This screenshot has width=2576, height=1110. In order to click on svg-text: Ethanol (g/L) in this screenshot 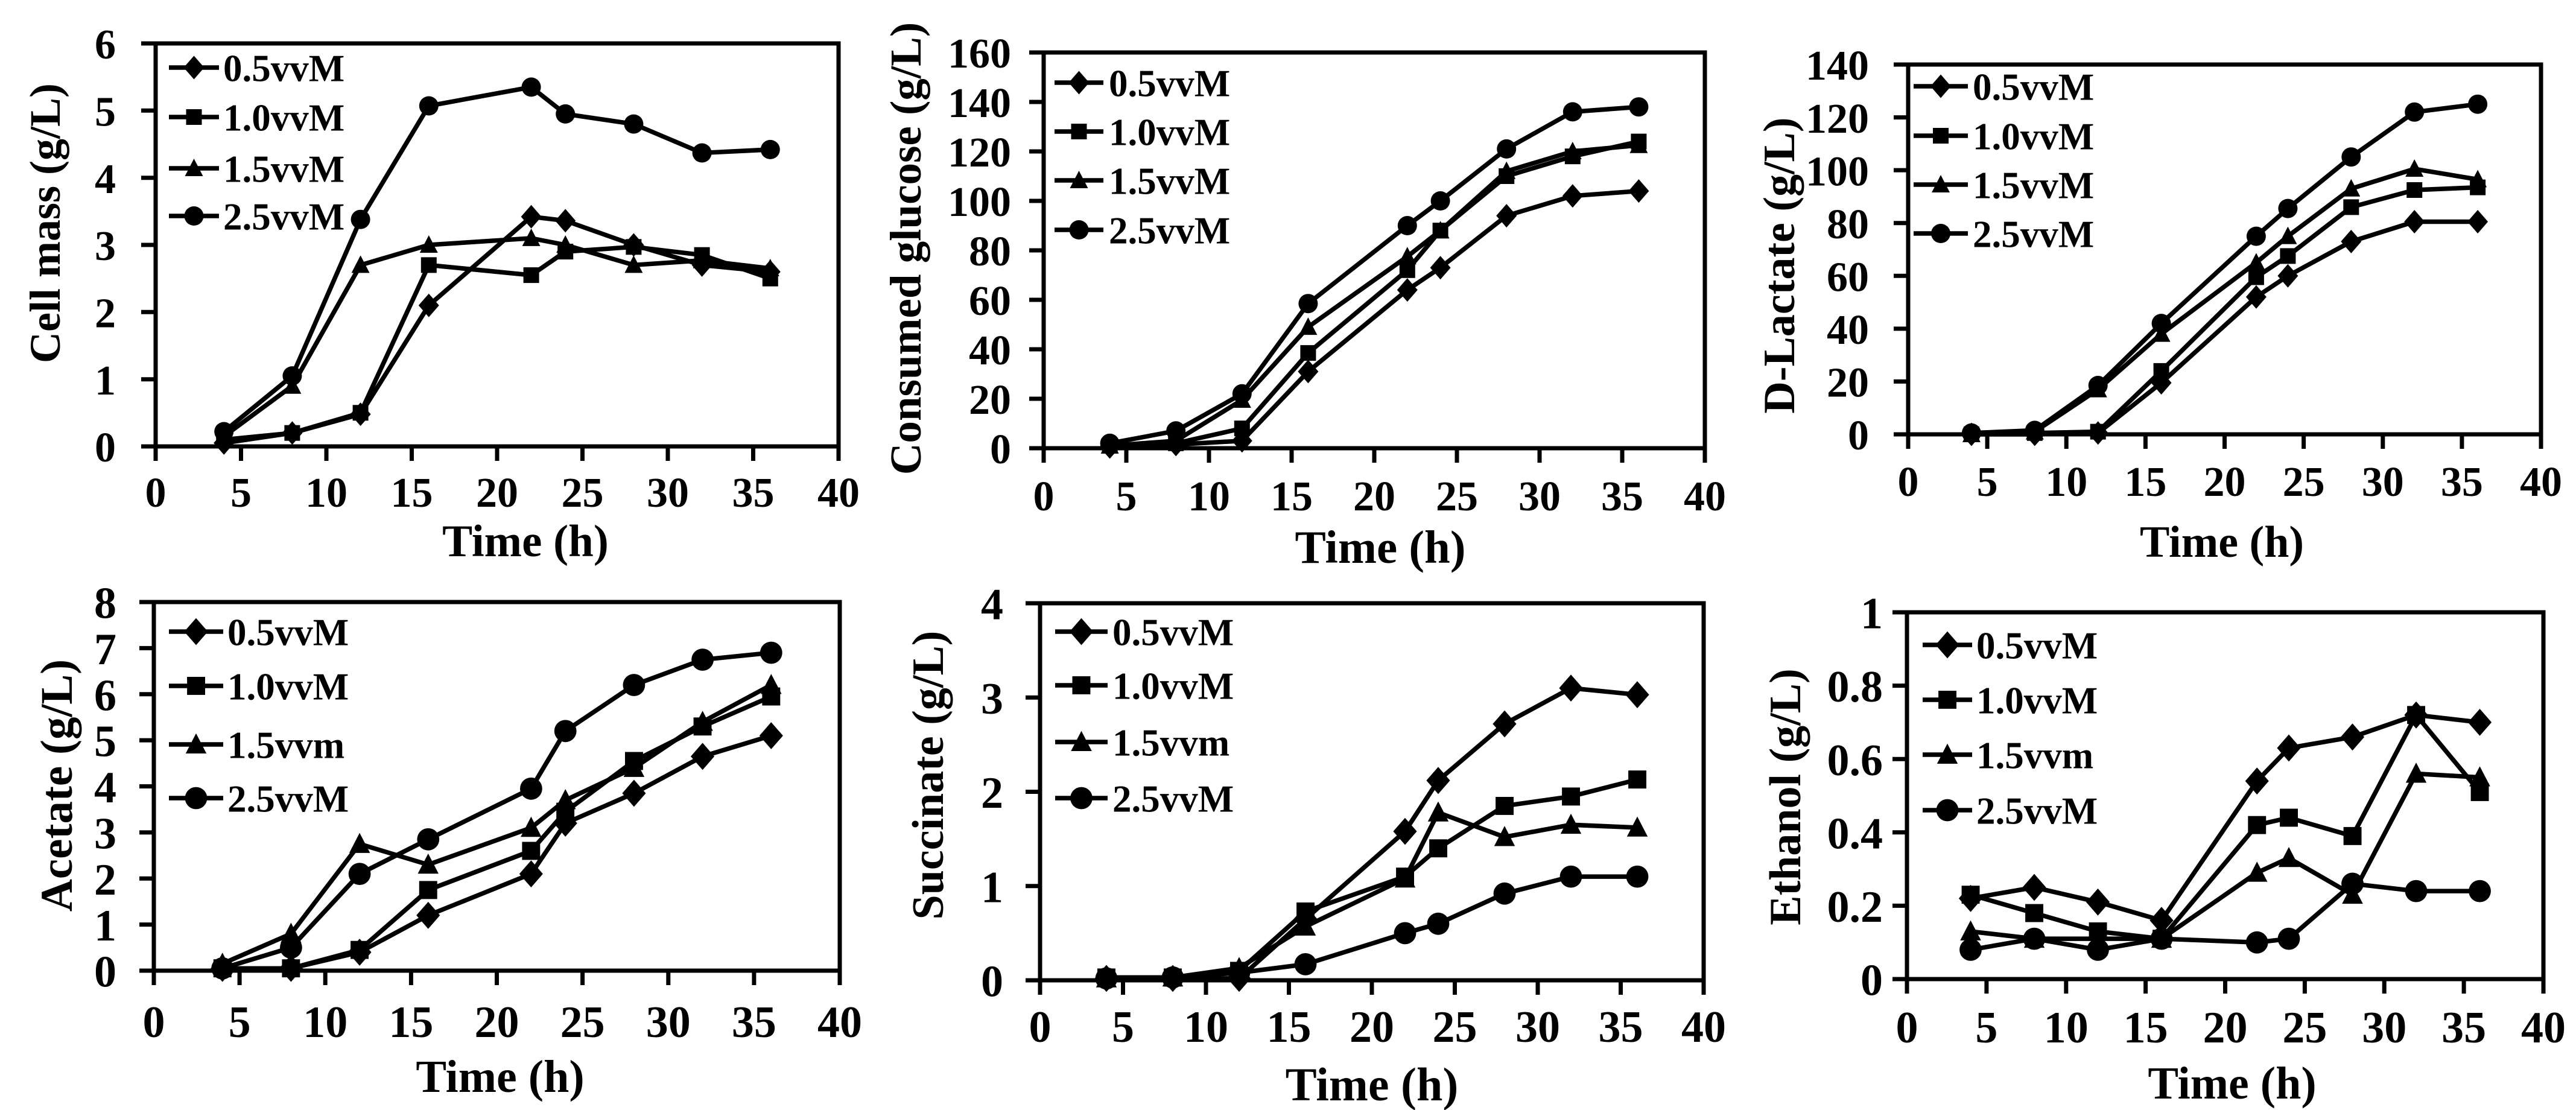, I will do `click(1786, 796)`.